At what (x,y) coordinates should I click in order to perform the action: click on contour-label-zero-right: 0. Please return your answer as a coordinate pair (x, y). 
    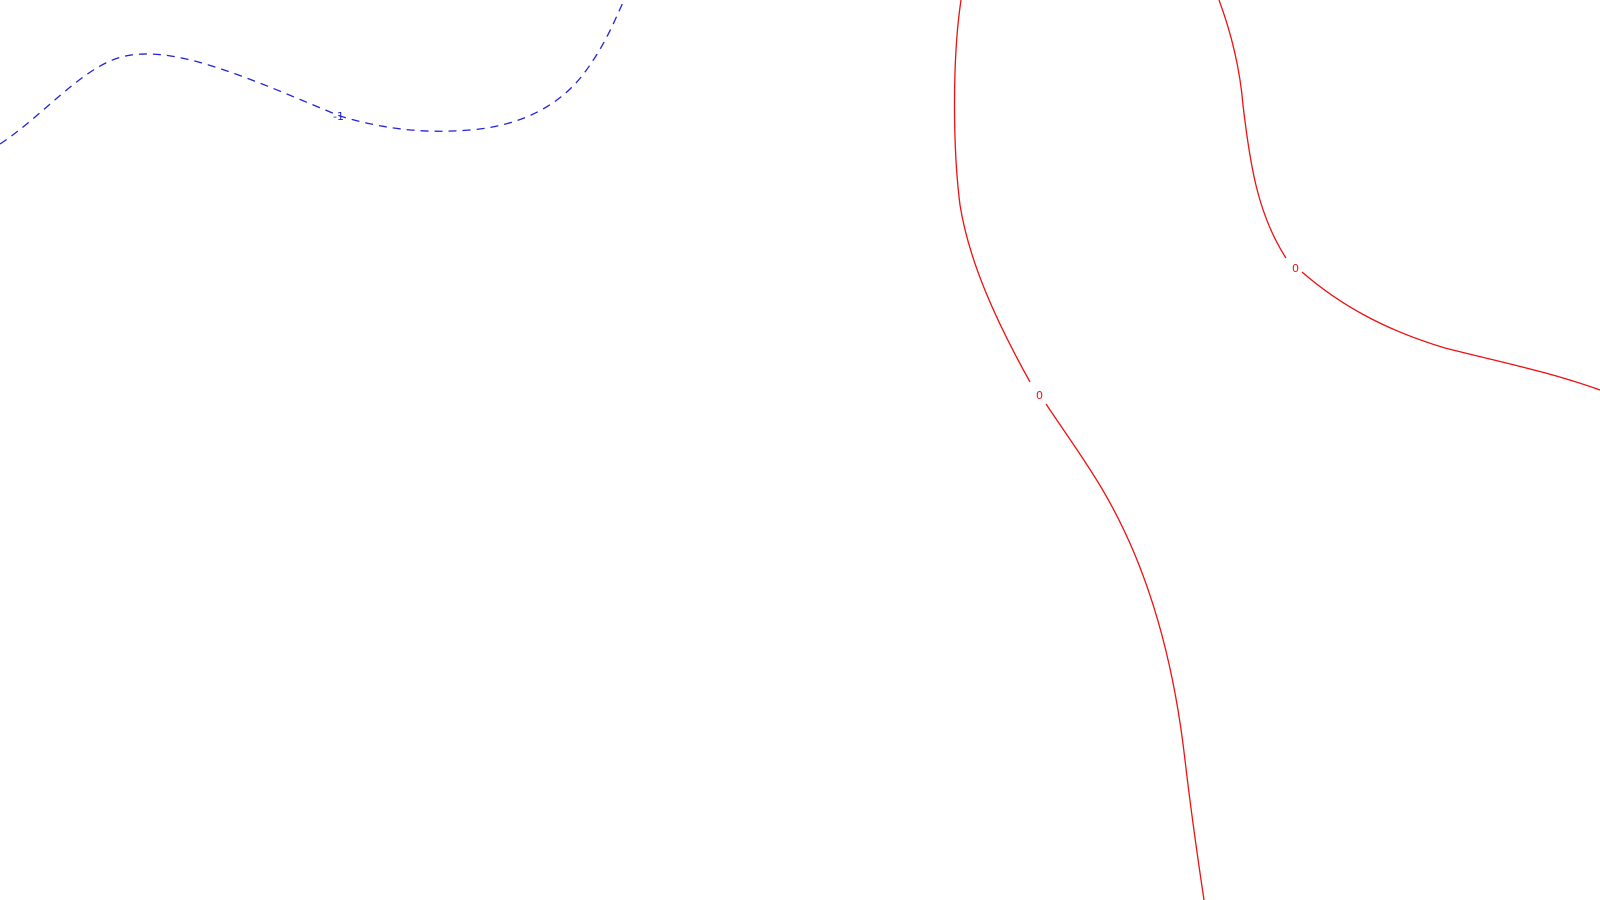
    Looking at the image, I should click on (1295, 268).